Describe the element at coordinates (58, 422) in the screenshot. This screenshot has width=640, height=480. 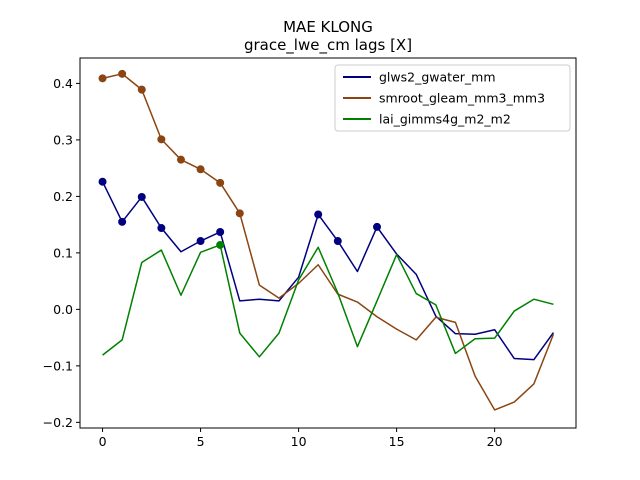
I see `y-tick-label: −0.2` at that location.